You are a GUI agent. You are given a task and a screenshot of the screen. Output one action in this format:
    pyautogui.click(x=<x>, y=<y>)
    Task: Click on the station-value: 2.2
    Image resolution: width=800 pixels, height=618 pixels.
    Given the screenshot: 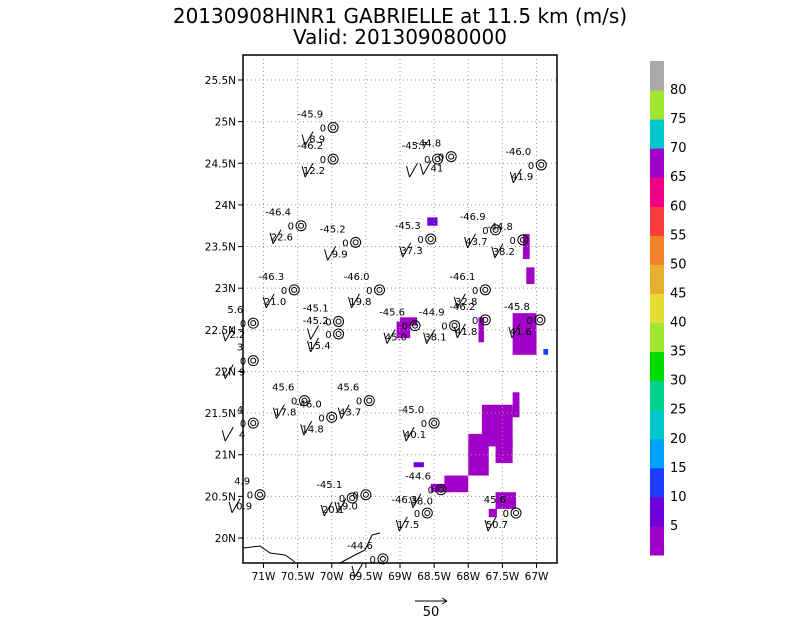 What is the action you would take?
    pyautogui.click(x=237, y=335)
    